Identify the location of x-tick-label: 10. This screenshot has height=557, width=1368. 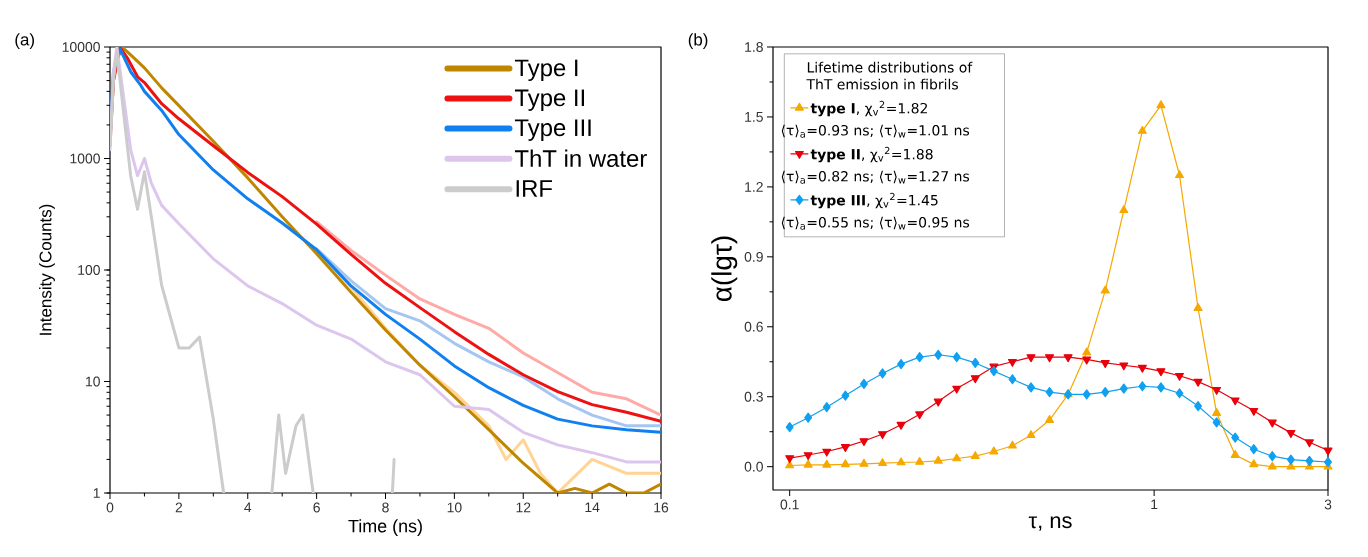
(454, 507).